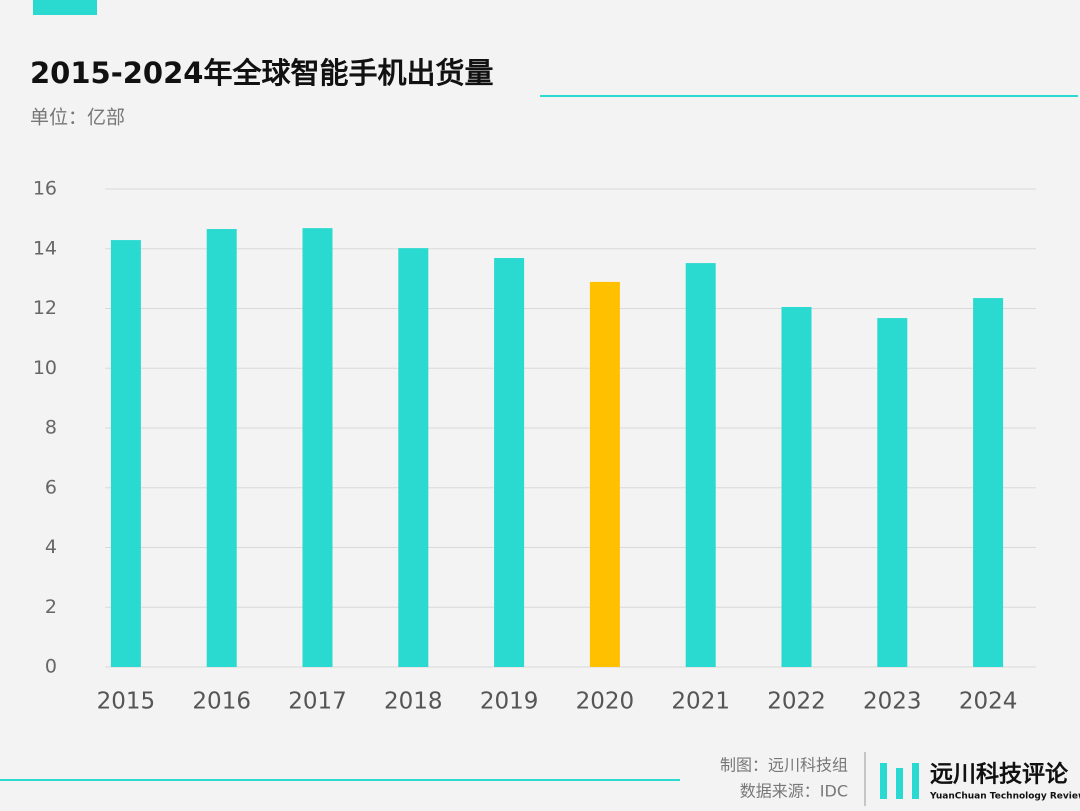  Describe the element at coordinates (700, 702) in the screenshot. I see `x-tick-label: 2021` at that location.